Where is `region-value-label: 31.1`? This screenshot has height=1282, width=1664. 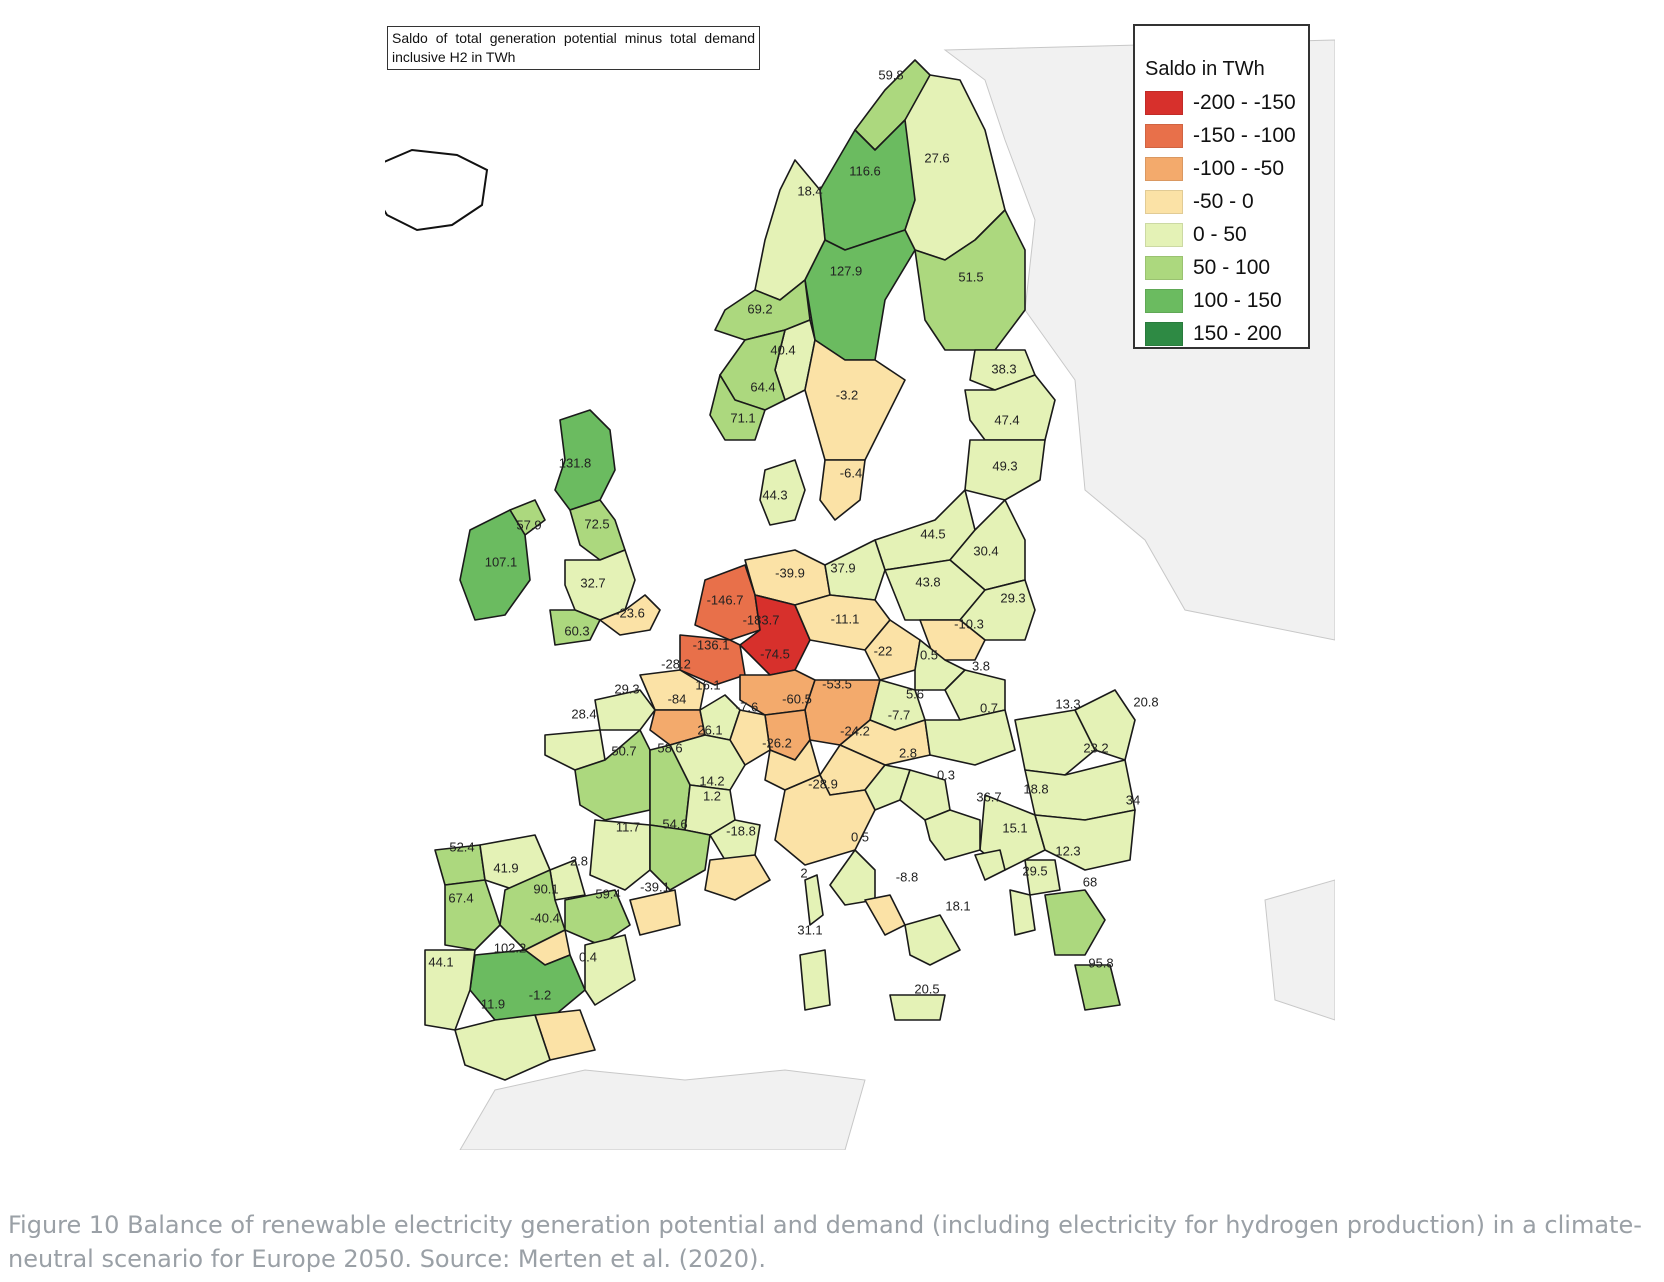 region-value-label: 31.1 is located at coordinates (809, 929).